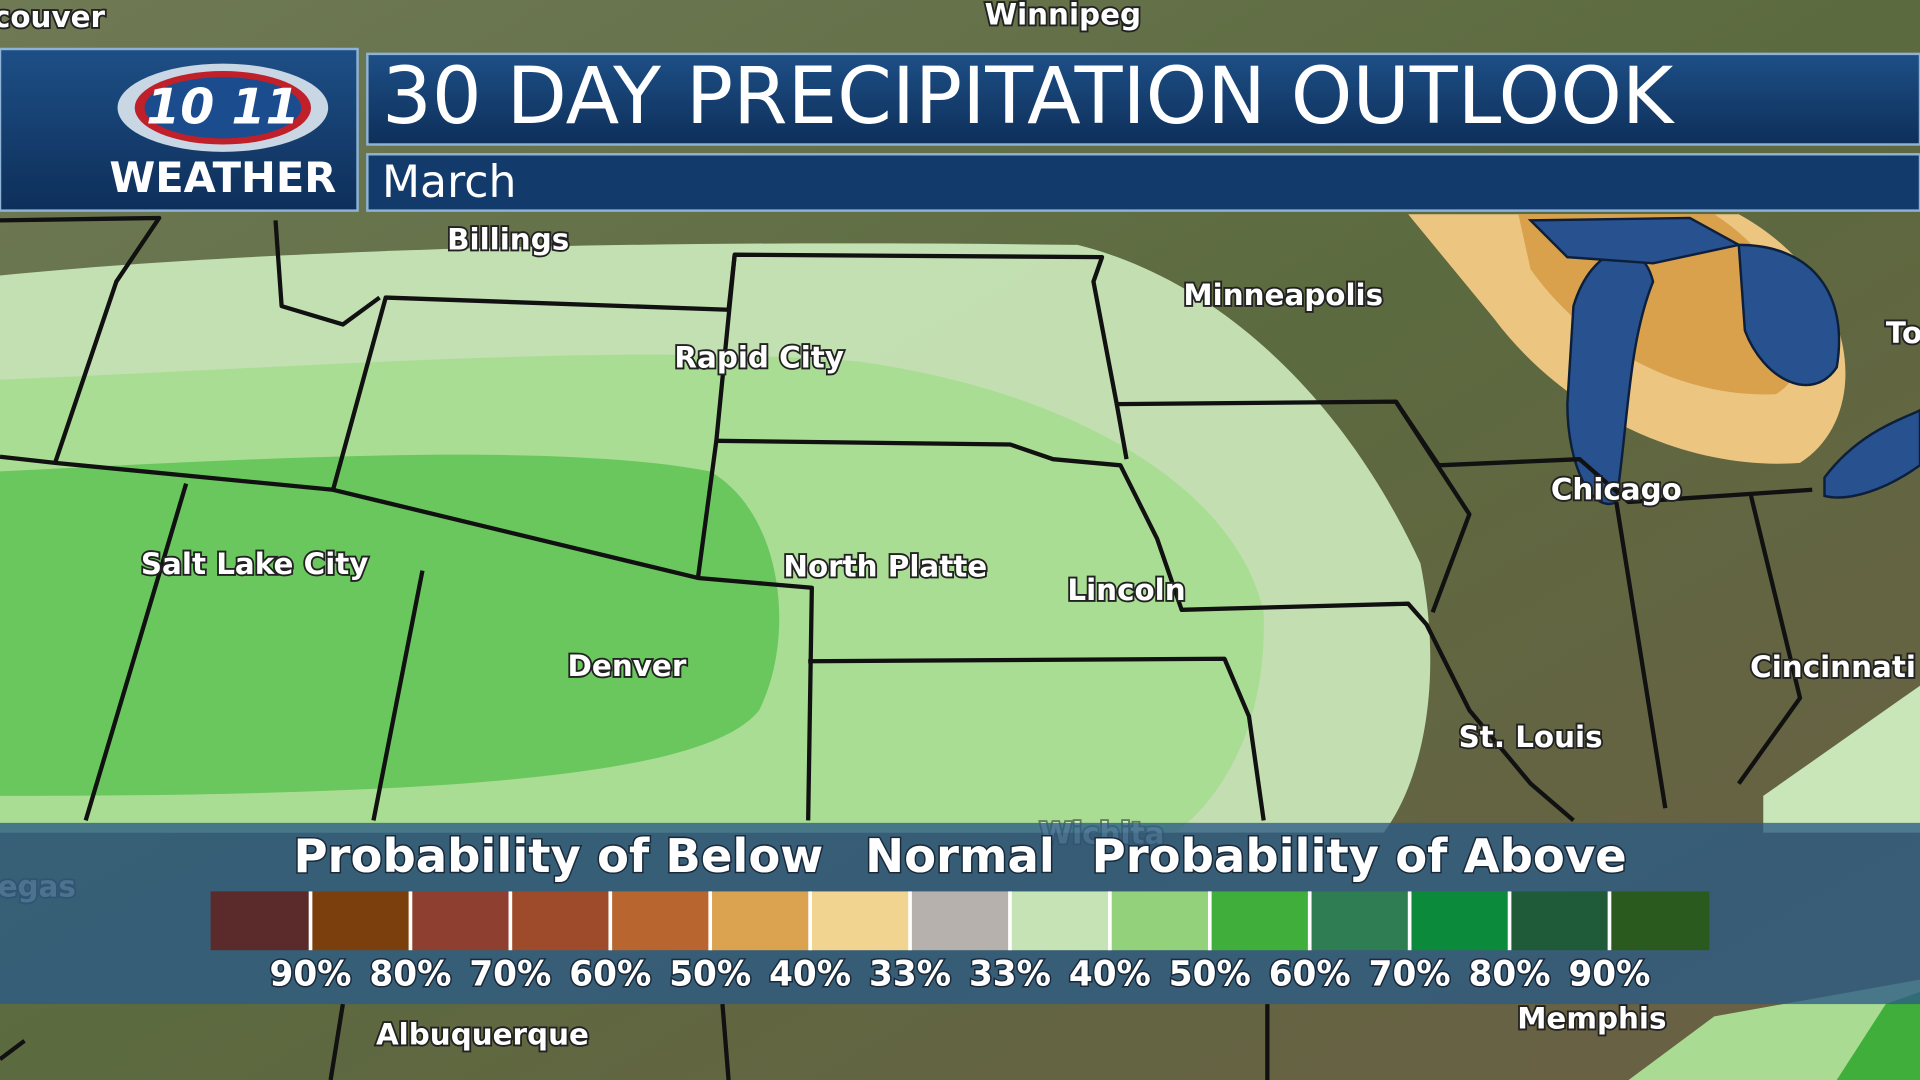  Describe the element at coordinates (1359, 856) in the screenshot. I see `legend-heading: Probability of Above` at that location.